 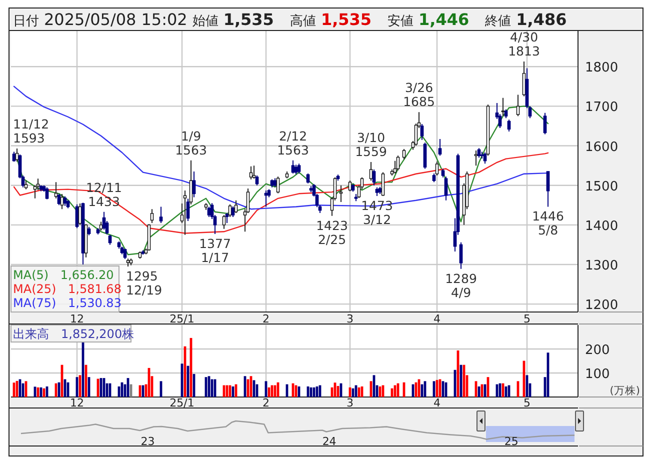 I want to click on y-tick-label: 1200, so click(x=601, y=306).